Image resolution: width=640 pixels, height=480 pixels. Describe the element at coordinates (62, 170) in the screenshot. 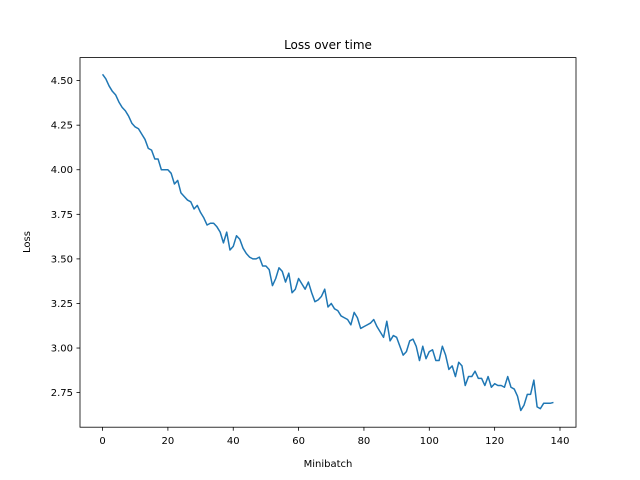

I see `y-tick-label: 4.00` at that location.